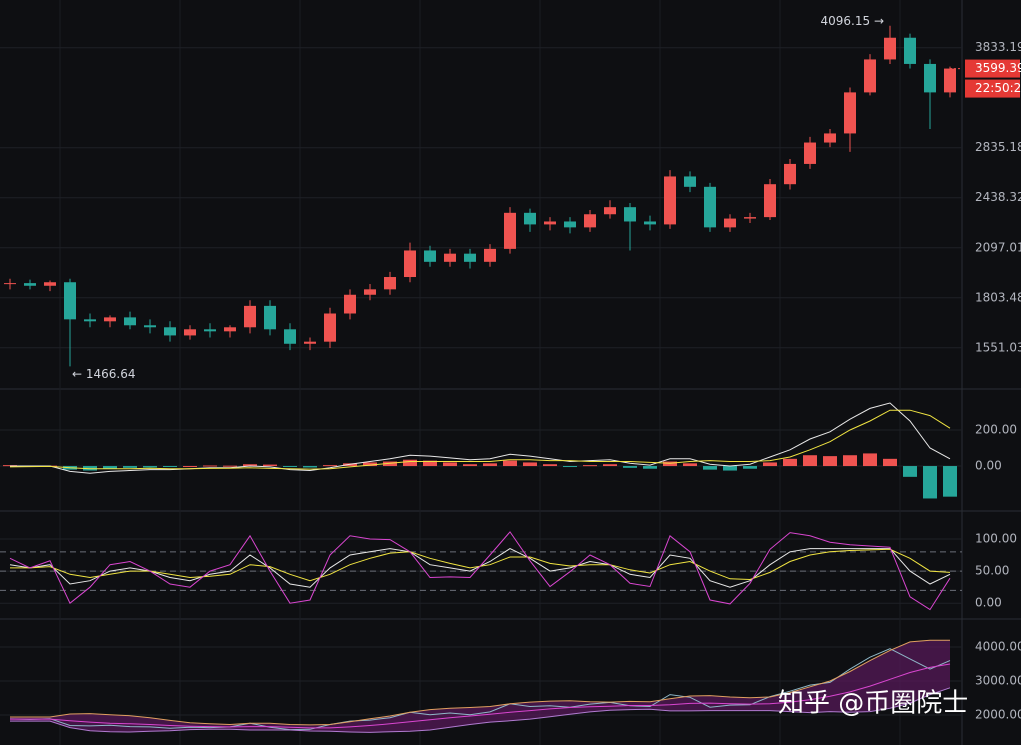 The image size is (1021, 745). What do you see at coordinates (996, 538) in the screenshot?
I see `y-tick-label: 100.00` at bounding box center [996, 538].